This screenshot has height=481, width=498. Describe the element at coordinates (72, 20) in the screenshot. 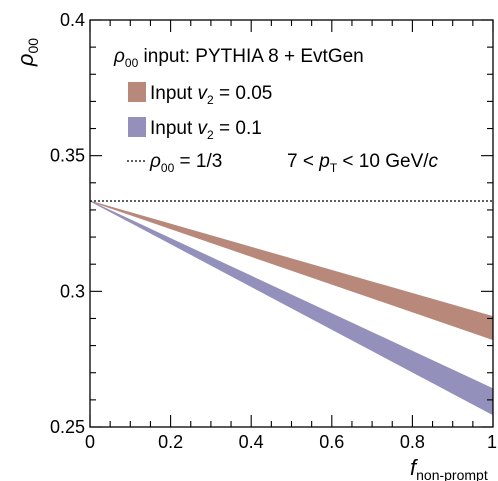

I see `y-tick-label: 0.4` at that location.